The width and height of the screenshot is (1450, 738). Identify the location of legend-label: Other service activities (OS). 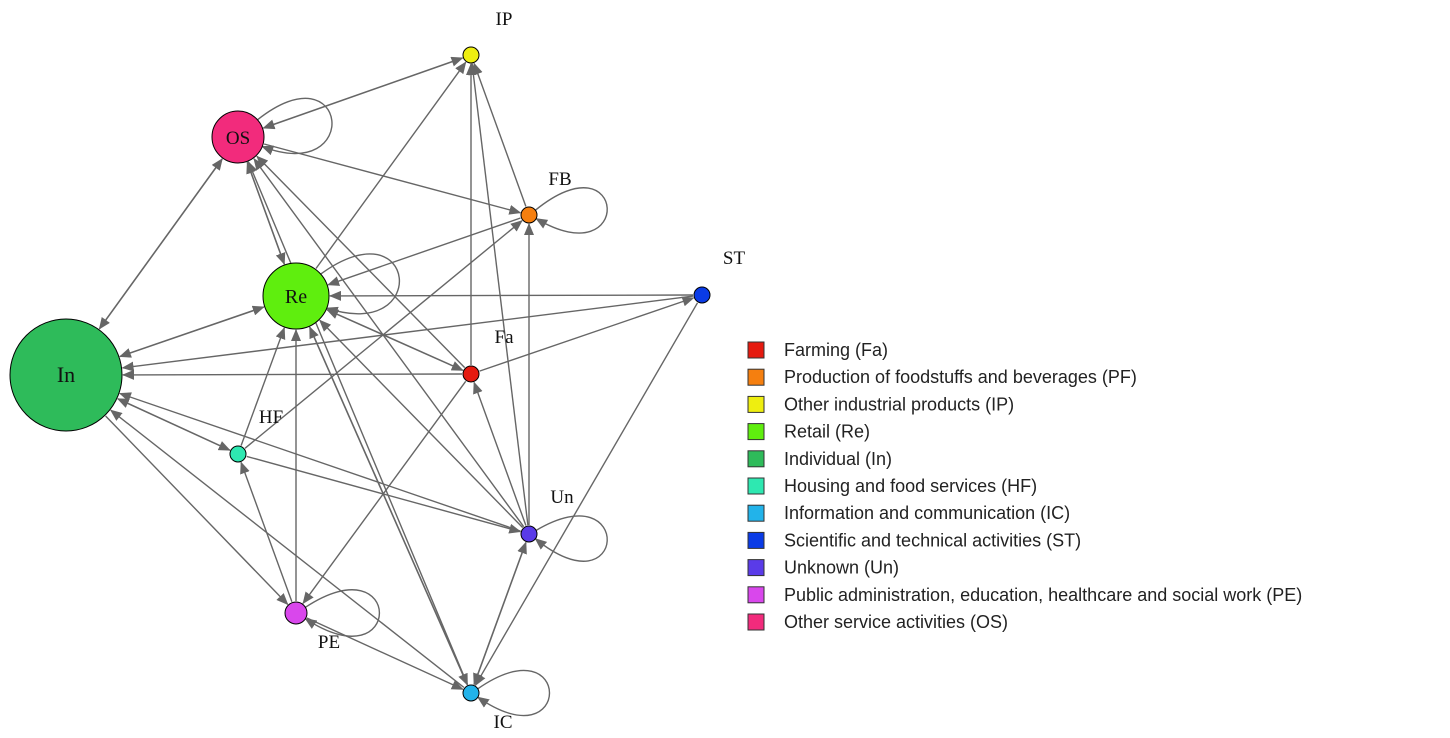
(896, 622).